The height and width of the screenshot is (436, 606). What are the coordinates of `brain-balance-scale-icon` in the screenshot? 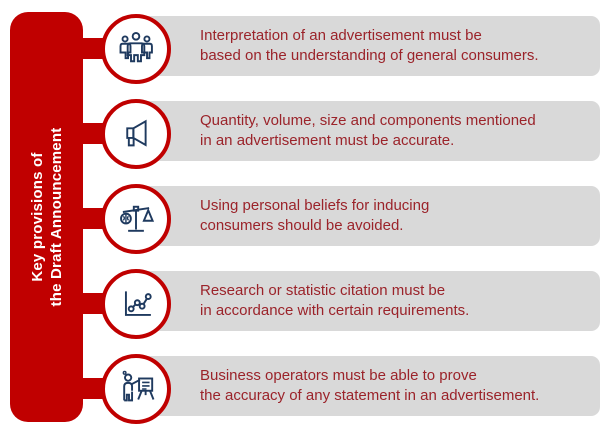 It's located at (137, 218).